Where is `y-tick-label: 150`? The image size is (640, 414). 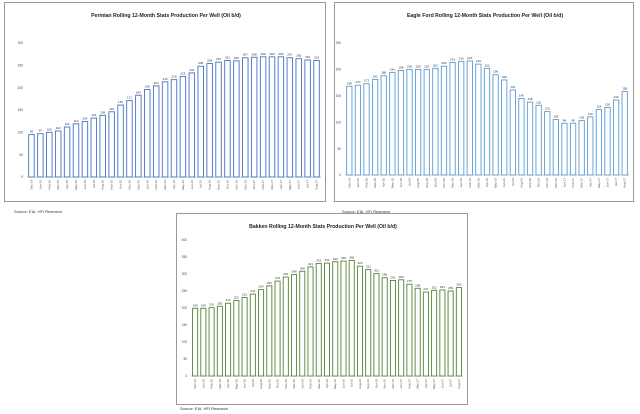
y-tick-label: 150 is located at coordinates (339, 96).